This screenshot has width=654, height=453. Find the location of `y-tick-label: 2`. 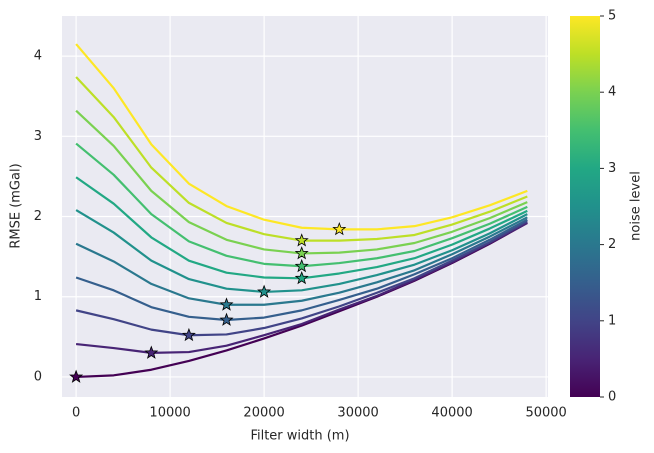

y-tick-label: 2 is located at coordinates (38, 216).